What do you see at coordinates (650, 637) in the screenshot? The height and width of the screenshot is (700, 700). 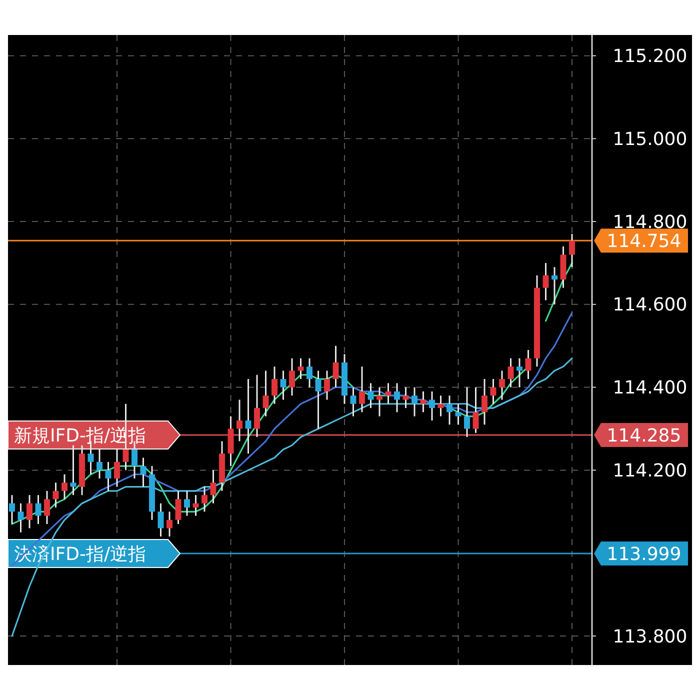 I see `y-tick-label: 113.800` at bounding box center [650, 637].